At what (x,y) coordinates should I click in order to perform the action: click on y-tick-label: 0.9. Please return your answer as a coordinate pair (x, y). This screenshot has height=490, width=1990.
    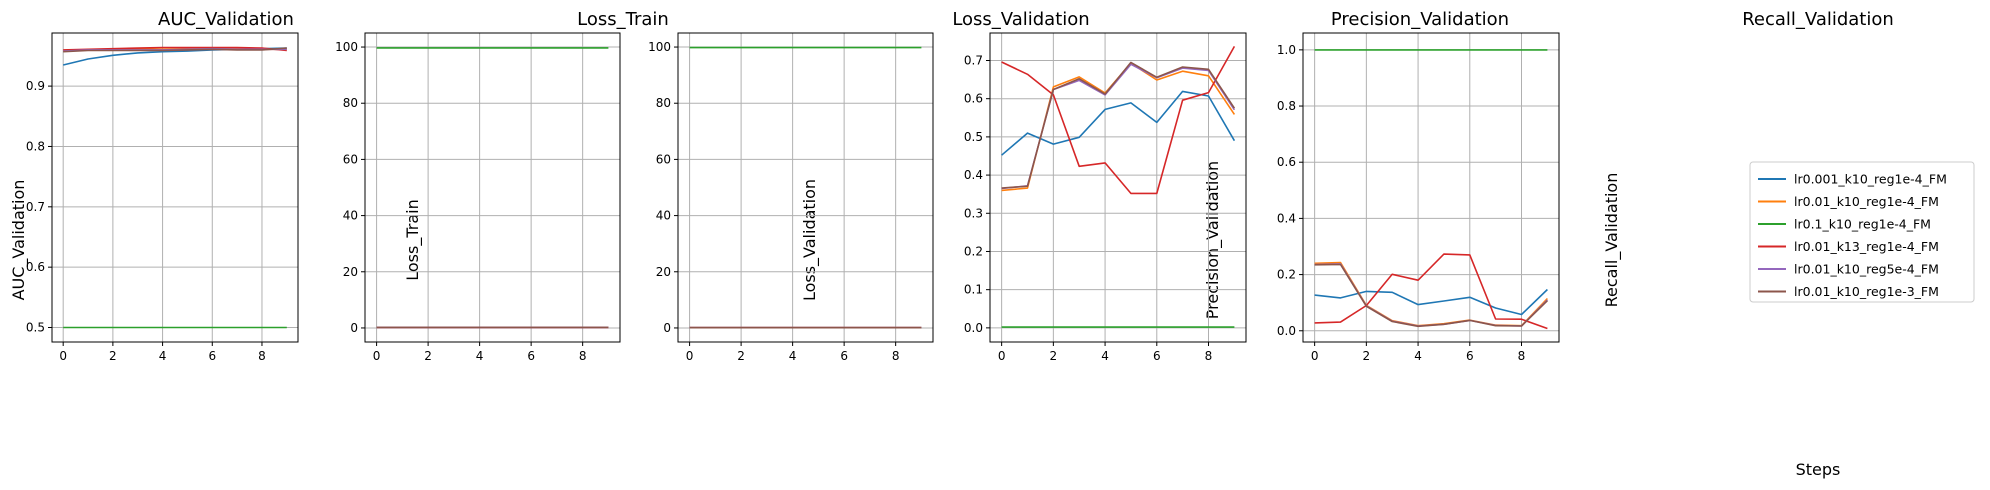
    Looking at the image, I should click on (35, 86).